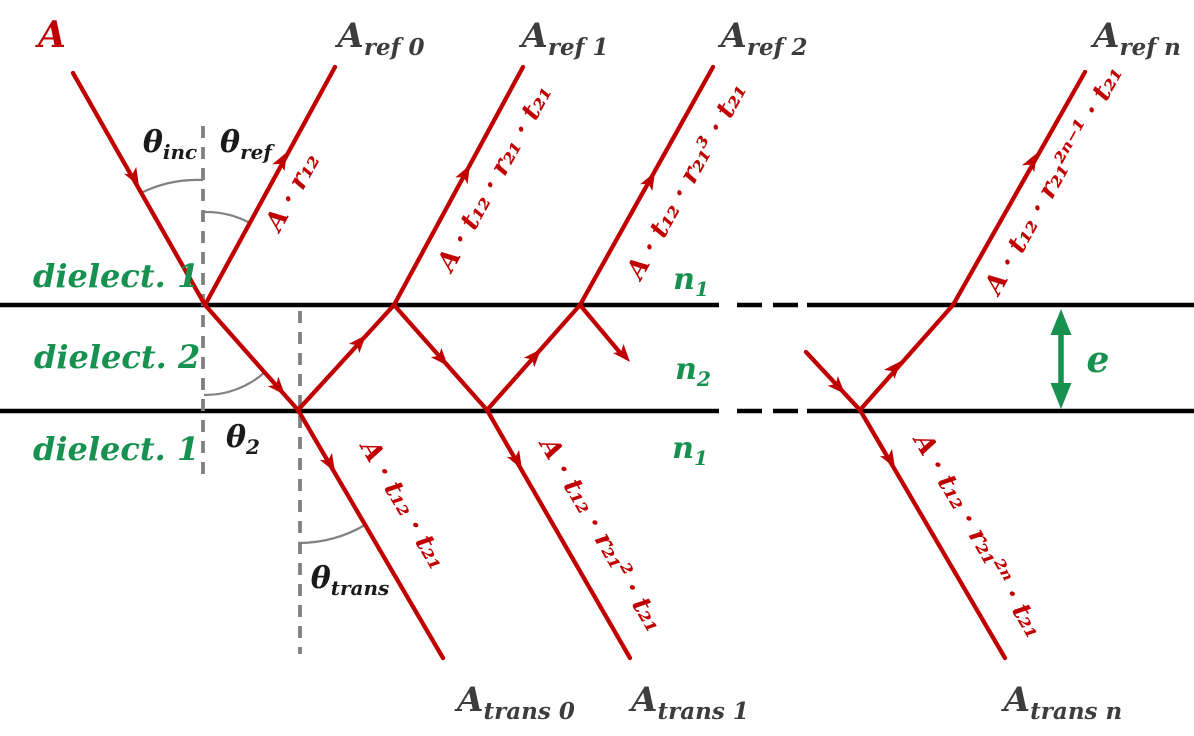 The image size is (1194, 736). What do you see at coordinates (601, 330) in the screenshot?
I see `ray-internal-down-3-truncated` at bounding box center [601, 330].